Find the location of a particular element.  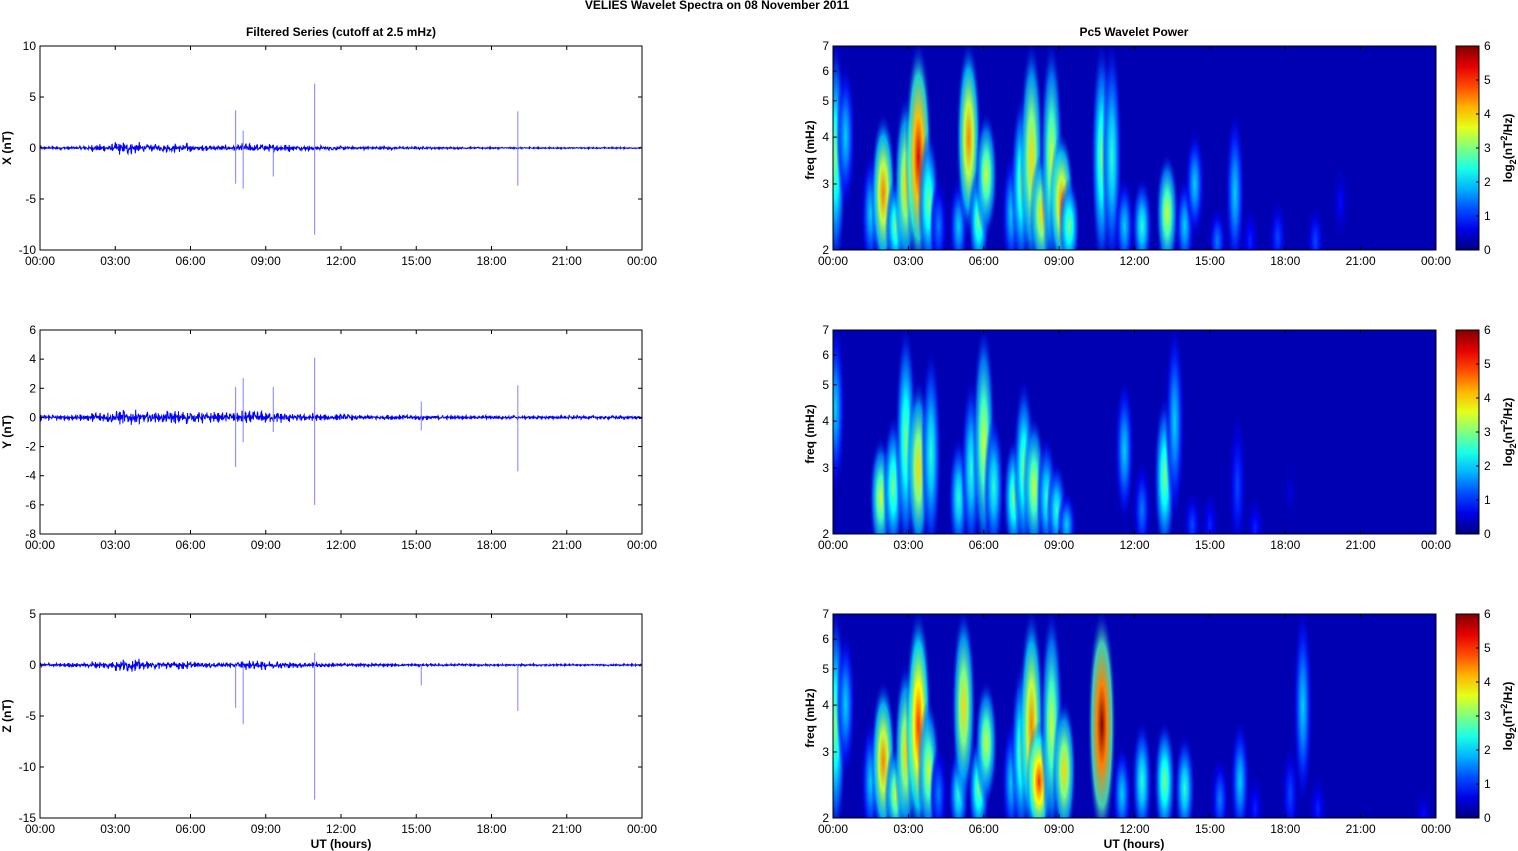

wavelet-x-colorbar-tick-label: 3 is located at coordinates (1487, 148).